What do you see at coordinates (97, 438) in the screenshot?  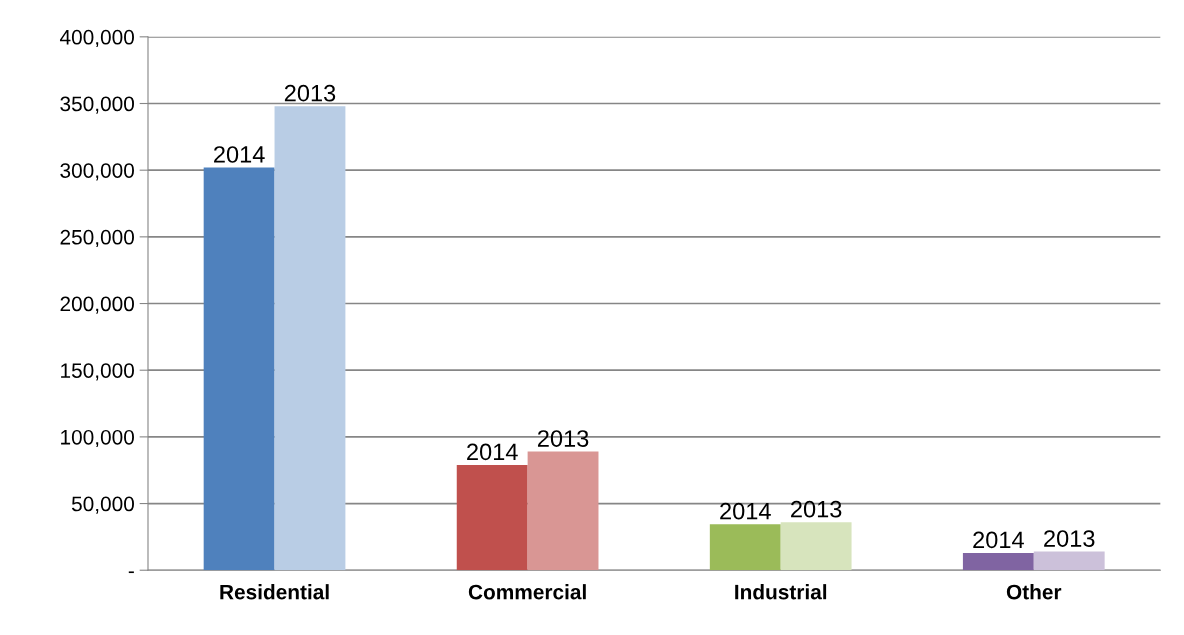 I see `y-tick-label: 100,000` at bounding box center [97, 438].